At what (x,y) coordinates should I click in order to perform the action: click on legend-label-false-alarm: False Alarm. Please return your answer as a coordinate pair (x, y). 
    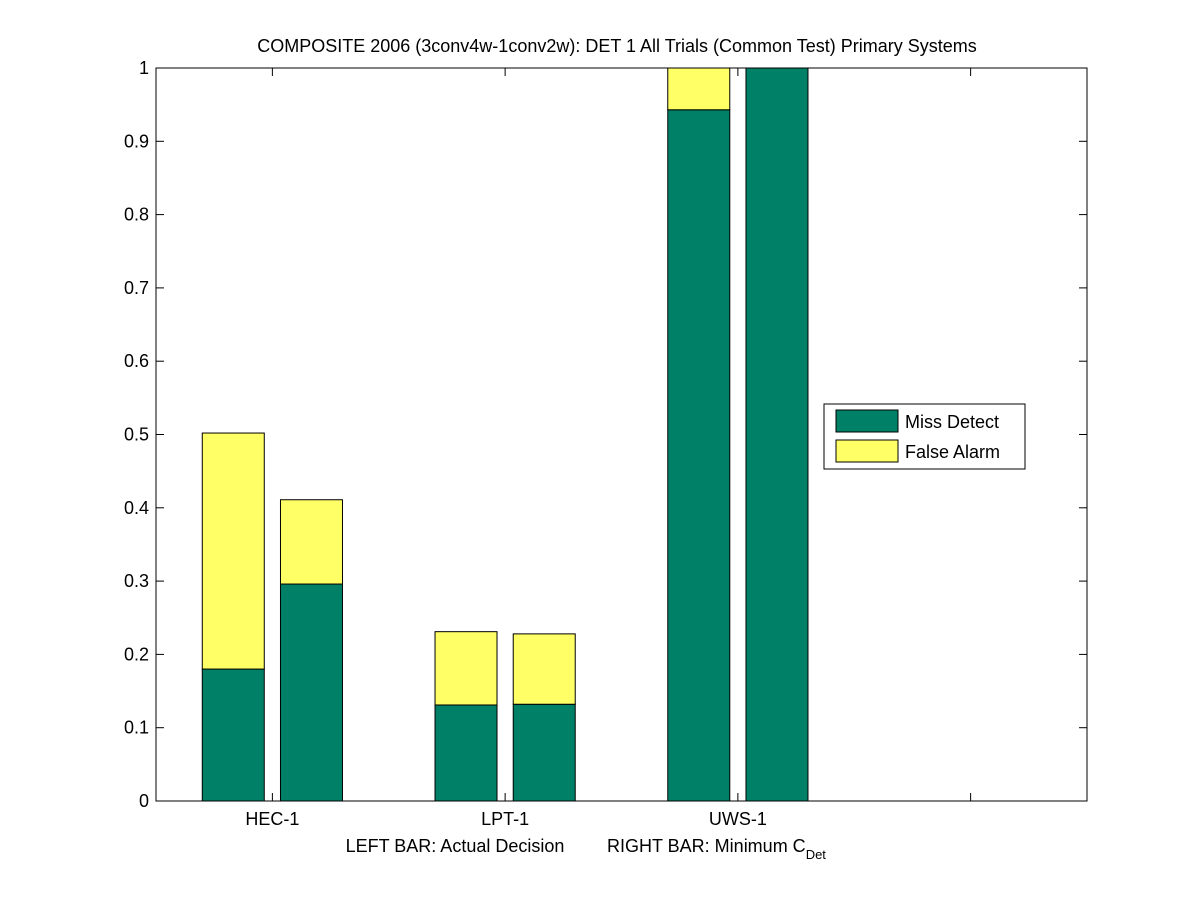
    Looking at the image, I should click on (952, 452).